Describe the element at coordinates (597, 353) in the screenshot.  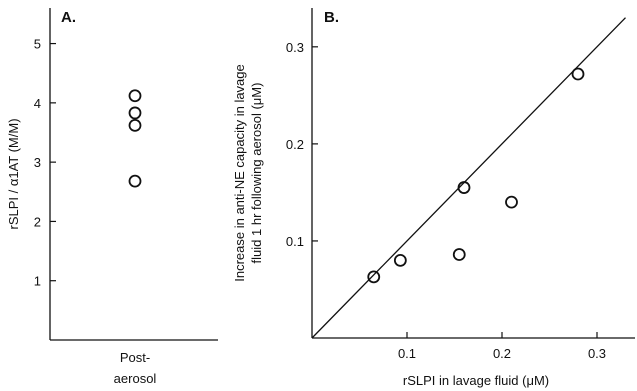
I see `panel-b-x-tick-label: 0.3` at that location.